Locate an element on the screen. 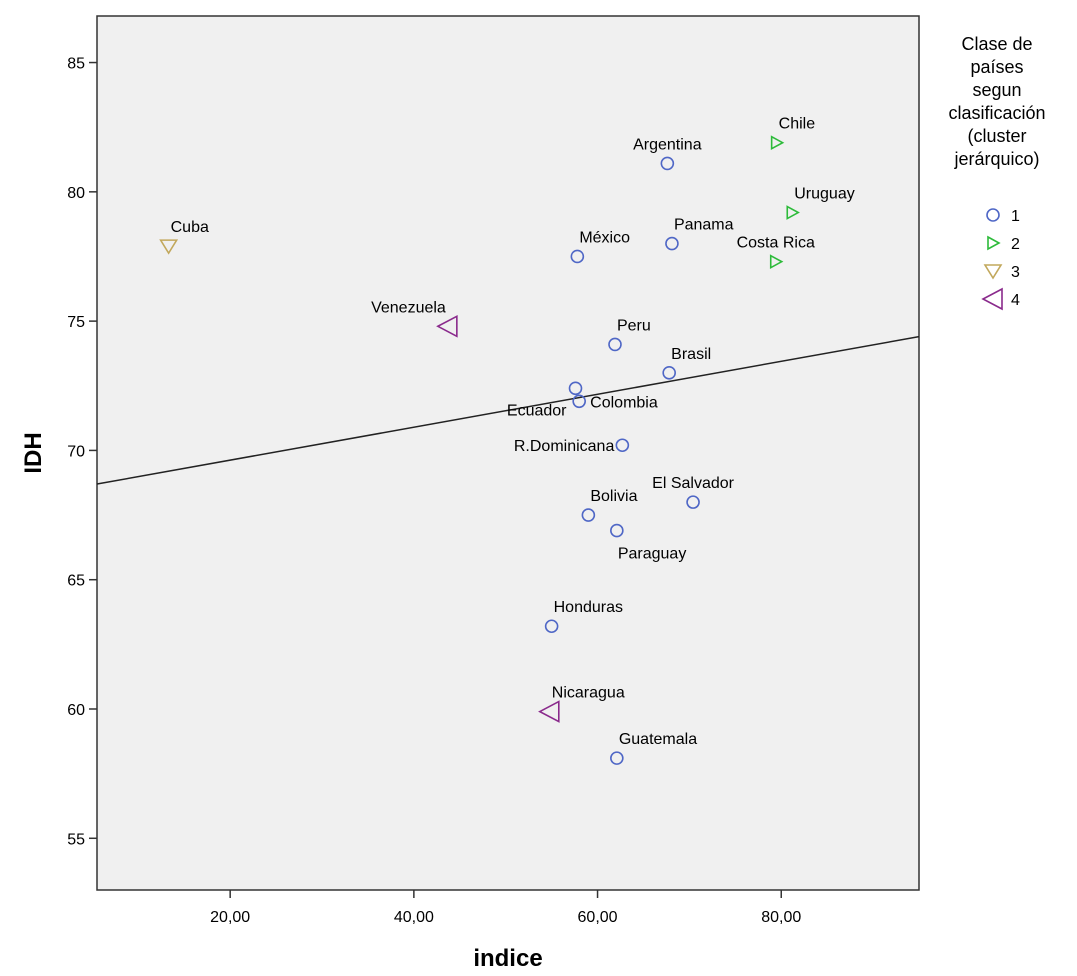 The width and height of the screenshot is (1077, 976). legend-title-line: (cluster is located at coordinates (996, 136).